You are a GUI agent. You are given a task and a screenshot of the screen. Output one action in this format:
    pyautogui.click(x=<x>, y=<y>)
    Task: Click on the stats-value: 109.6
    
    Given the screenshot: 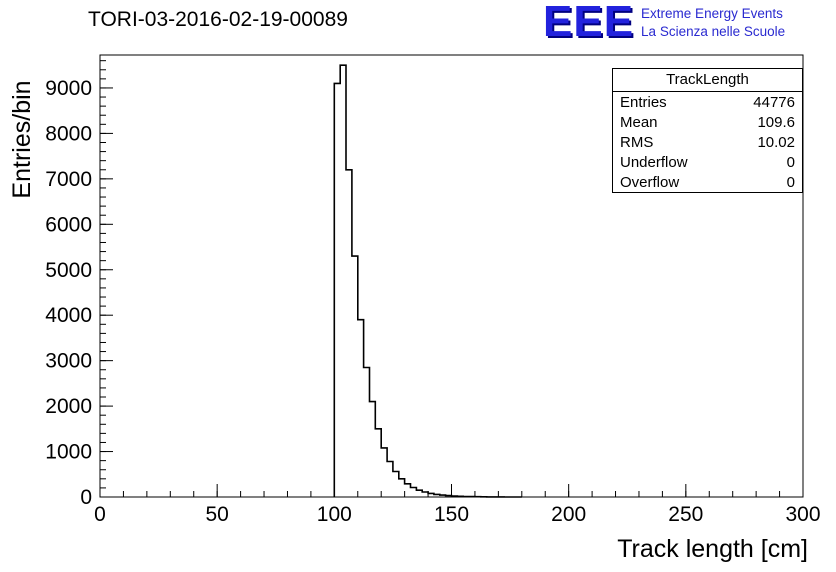 What is the action you would take?
    pyautogui.click(x=776, y=122)
    